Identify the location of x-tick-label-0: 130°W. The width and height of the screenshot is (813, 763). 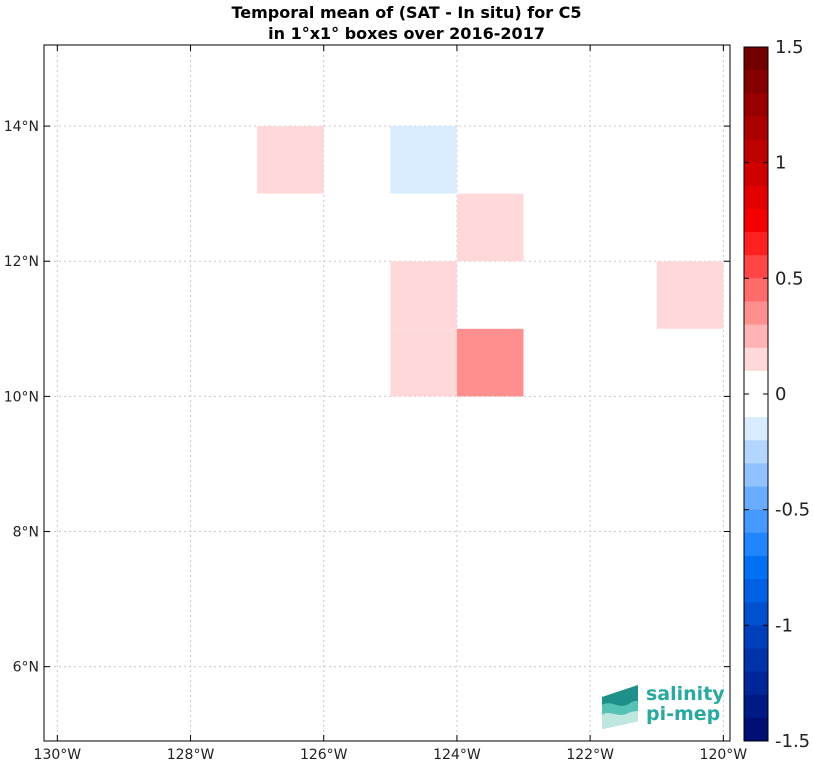
(58, 755).